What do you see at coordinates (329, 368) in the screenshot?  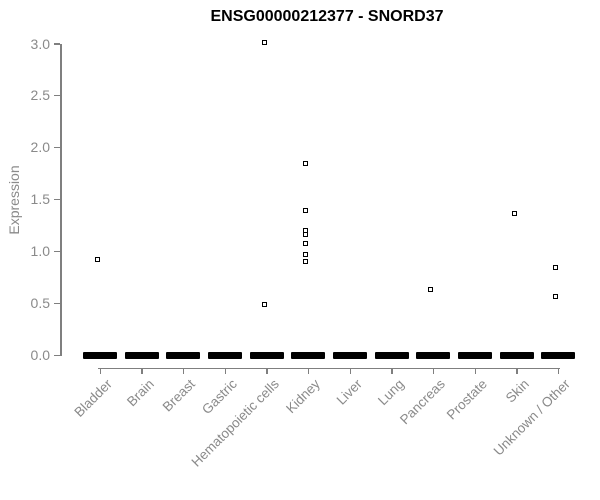 I see `x-axis-line` at bounding box center [329, 368].